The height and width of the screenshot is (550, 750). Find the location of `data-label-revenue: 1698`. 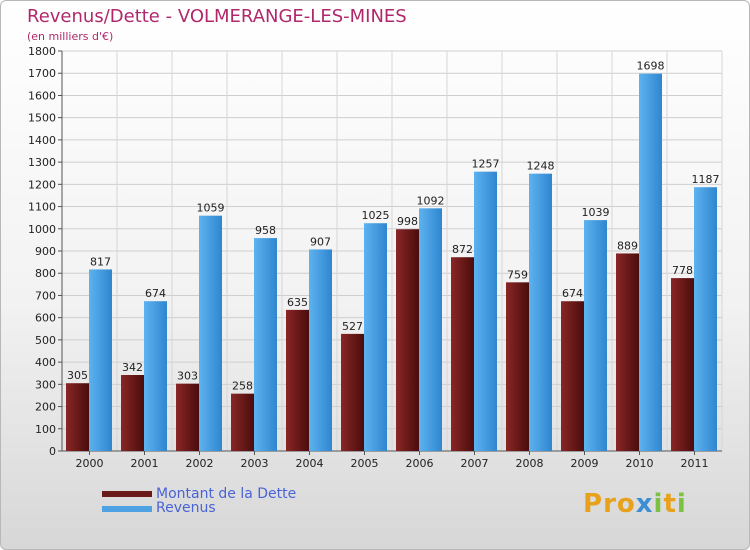

data-label-revenue: 1698 is located at coordinates (651, 66).